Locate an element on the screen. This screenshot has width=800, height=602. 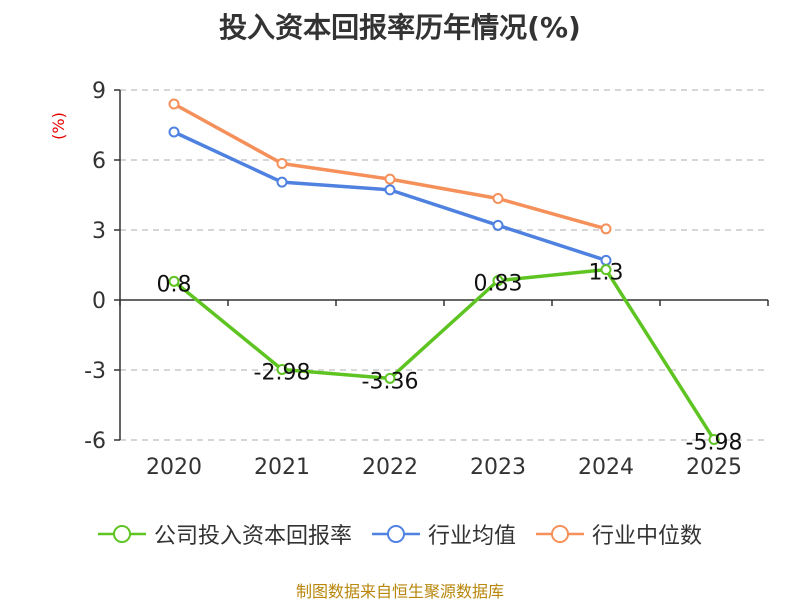
data-label: 0.8 is located at coordinates (174, 284).